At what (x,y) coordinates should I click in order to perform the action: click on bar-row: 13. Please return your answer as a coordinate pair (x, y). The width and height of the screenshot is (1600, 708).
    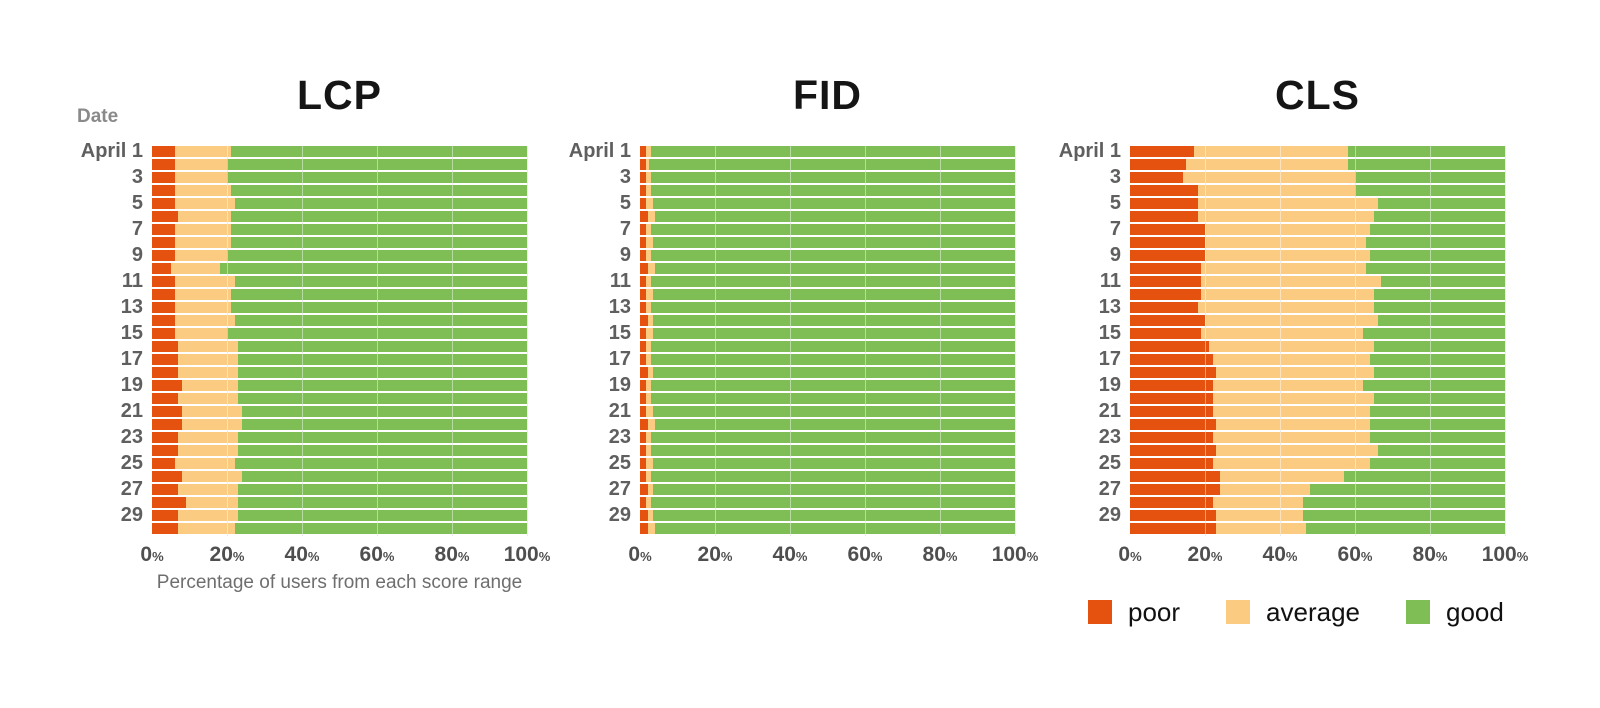
    Looking at the image, I should click on (1302, 307).